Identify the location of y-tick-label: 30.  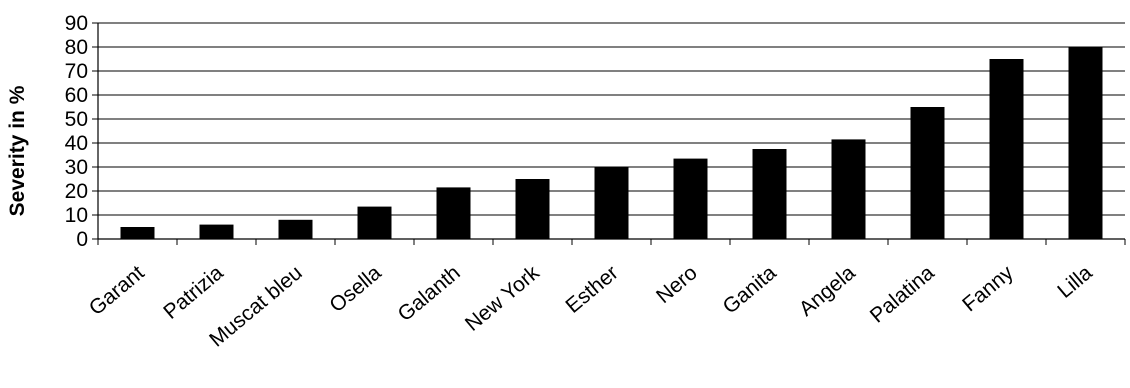
(76, 167).